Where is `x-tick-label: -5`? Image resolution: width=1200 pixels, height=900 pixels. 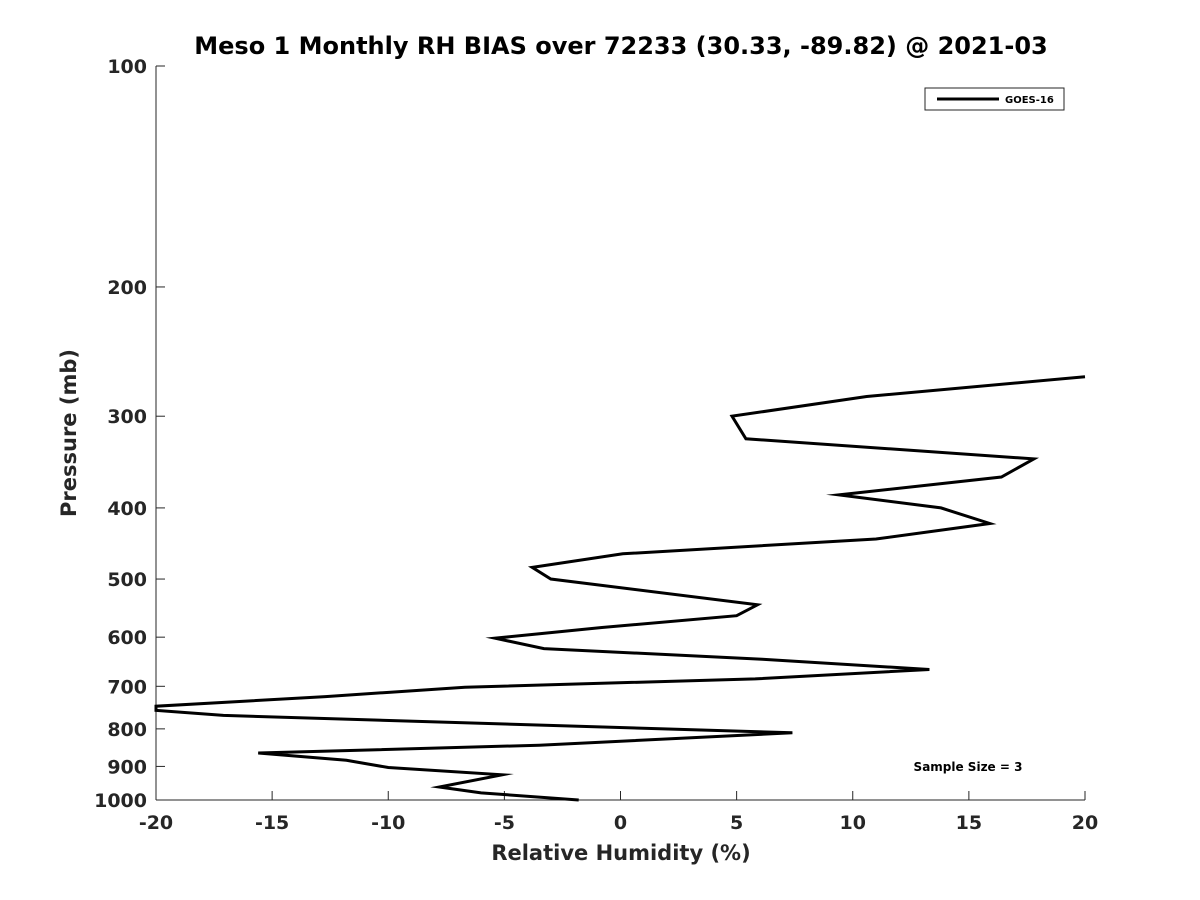
x-tick-label: -5 is located at coordinates (504, 823).